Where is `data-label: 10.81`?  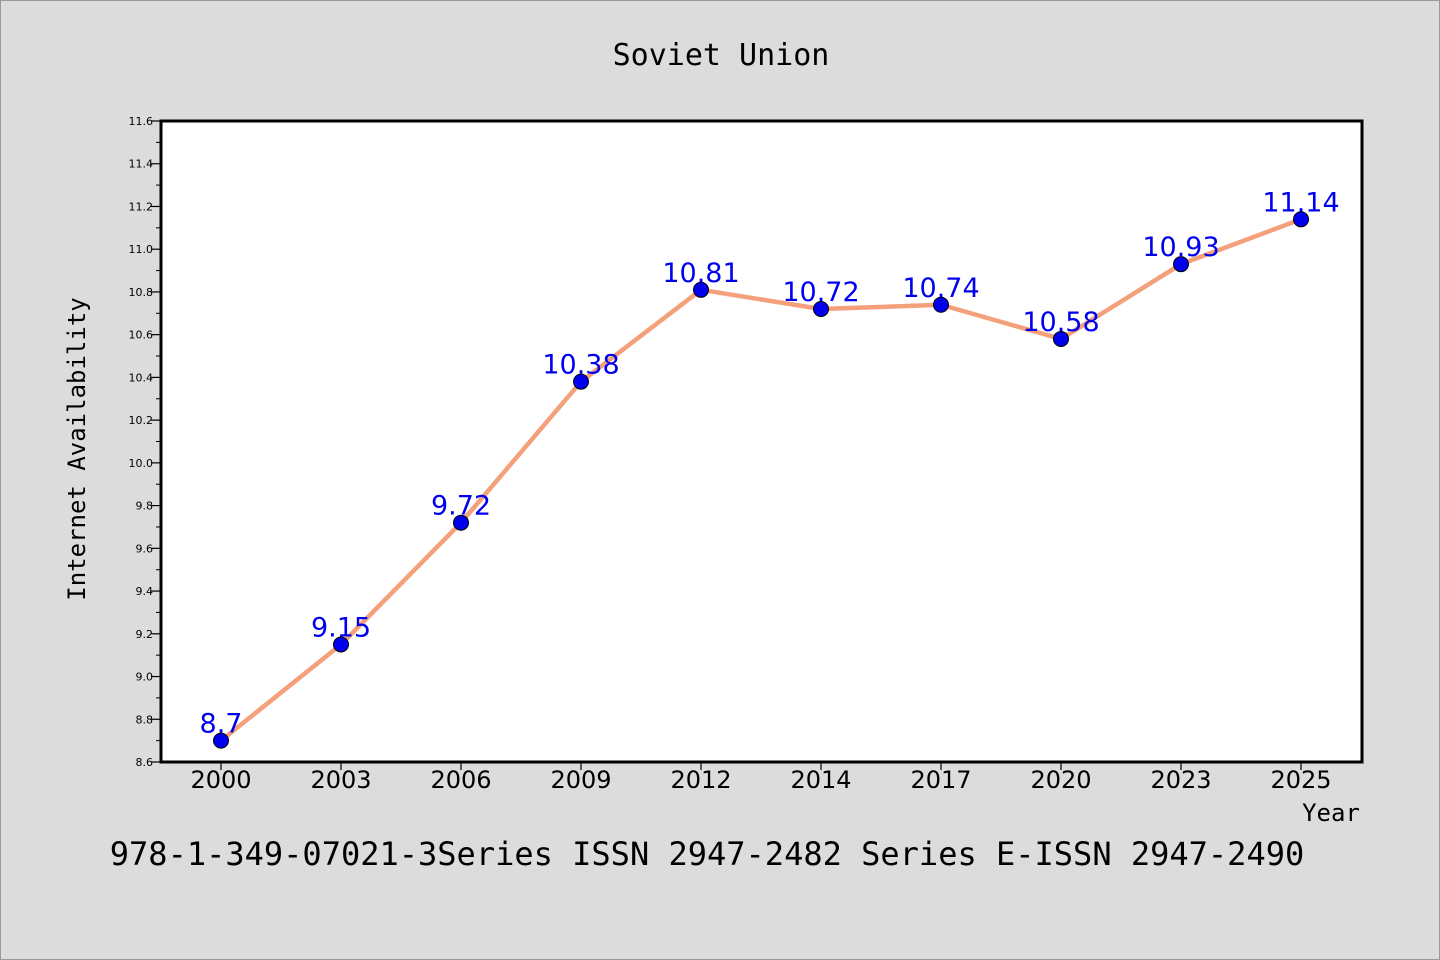
data-label: 10.81 is located at coordinates (700, 273).